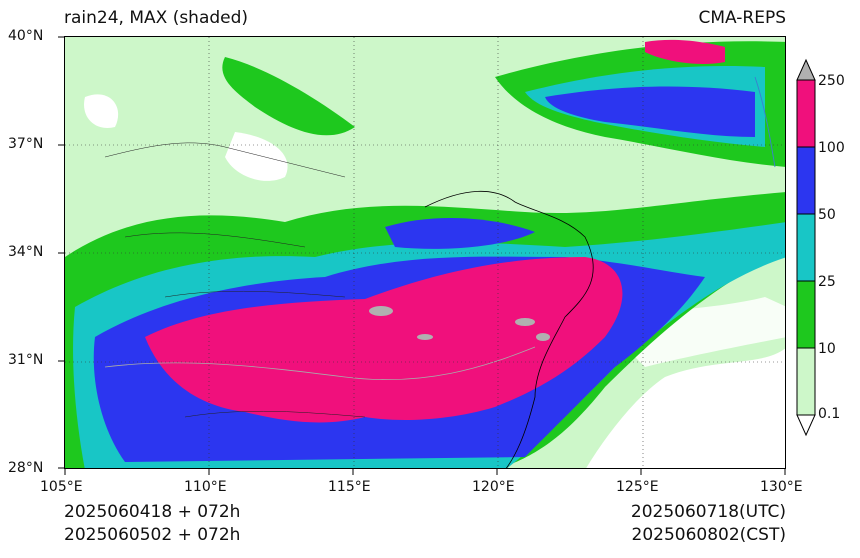 Image resolution: width=860 pixels, height=558 pixels. Describe the element at coordinates (152, 535) in the screenshot. I see `init-time-cst: 2025060502 + 072h` at that location.